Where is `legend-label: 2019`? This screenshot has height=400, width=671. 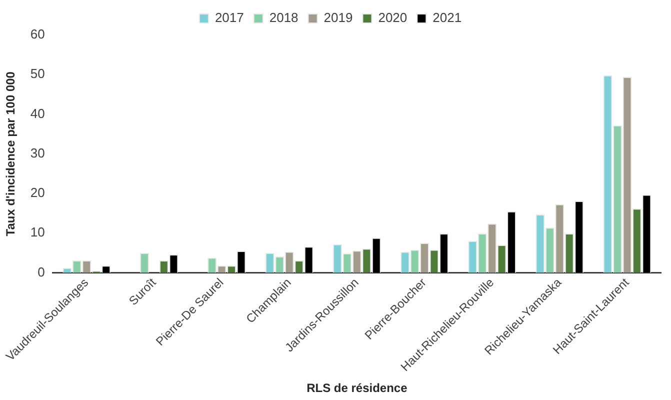
legend-label: 2019 is located at coordinates (338, 18).